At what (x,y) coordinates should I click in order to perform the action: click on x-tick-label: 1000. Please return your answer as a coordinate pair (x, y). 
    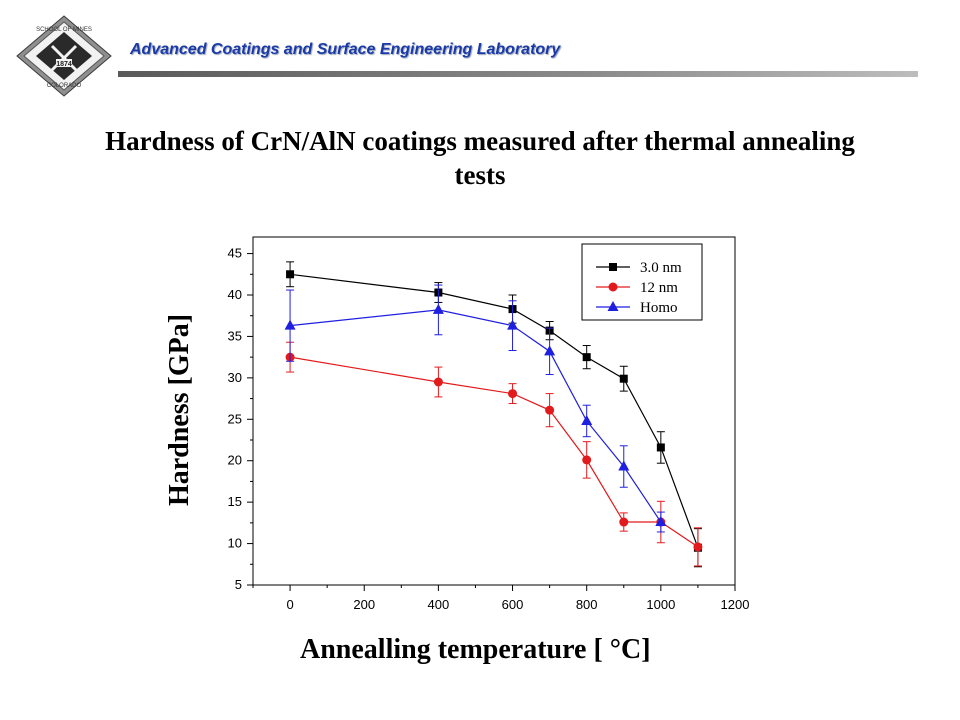
    Looking at the image, I should click on (660, 604).